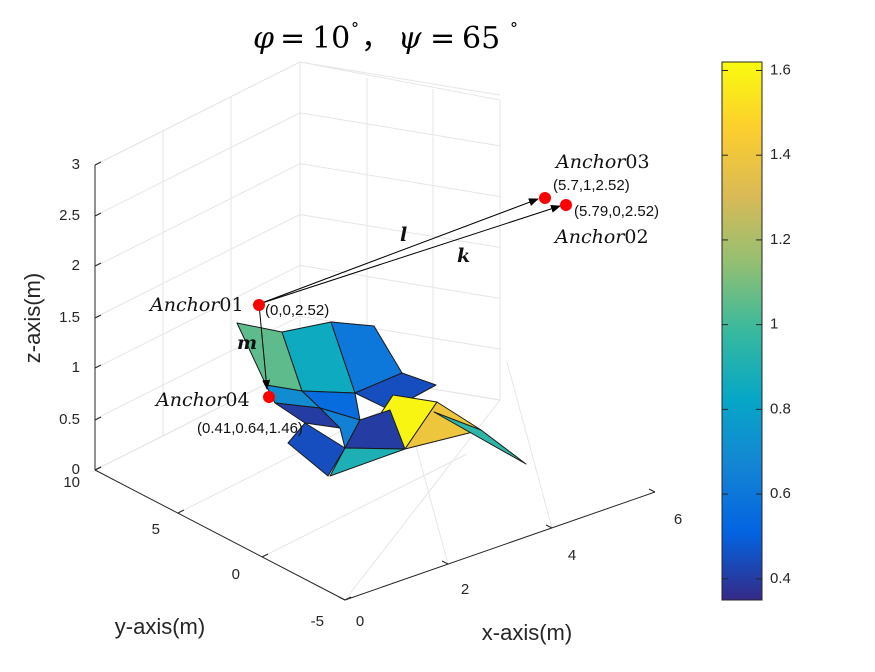 This screenshot has width=875, height=672. I want to click on svg-text: 65, so click(481, 38).